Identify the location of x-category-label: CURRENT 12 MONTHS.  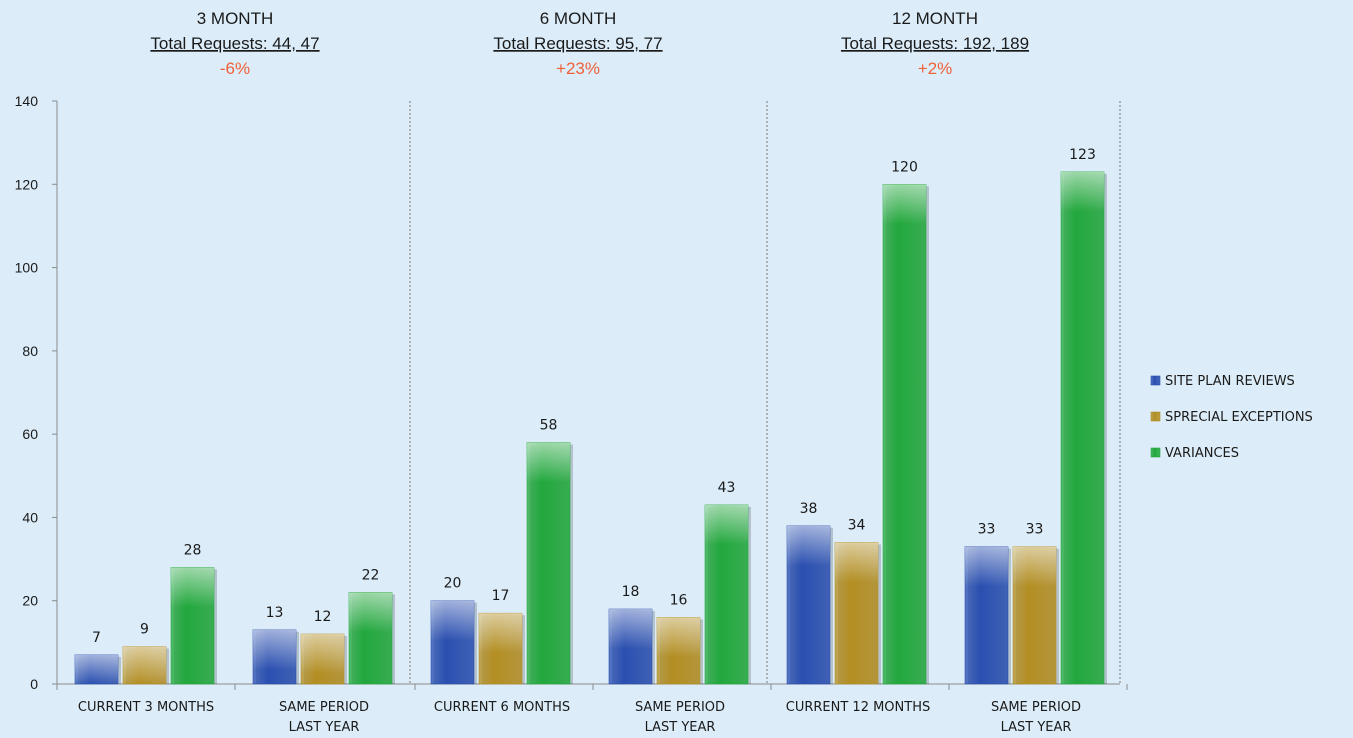
(858, 707).